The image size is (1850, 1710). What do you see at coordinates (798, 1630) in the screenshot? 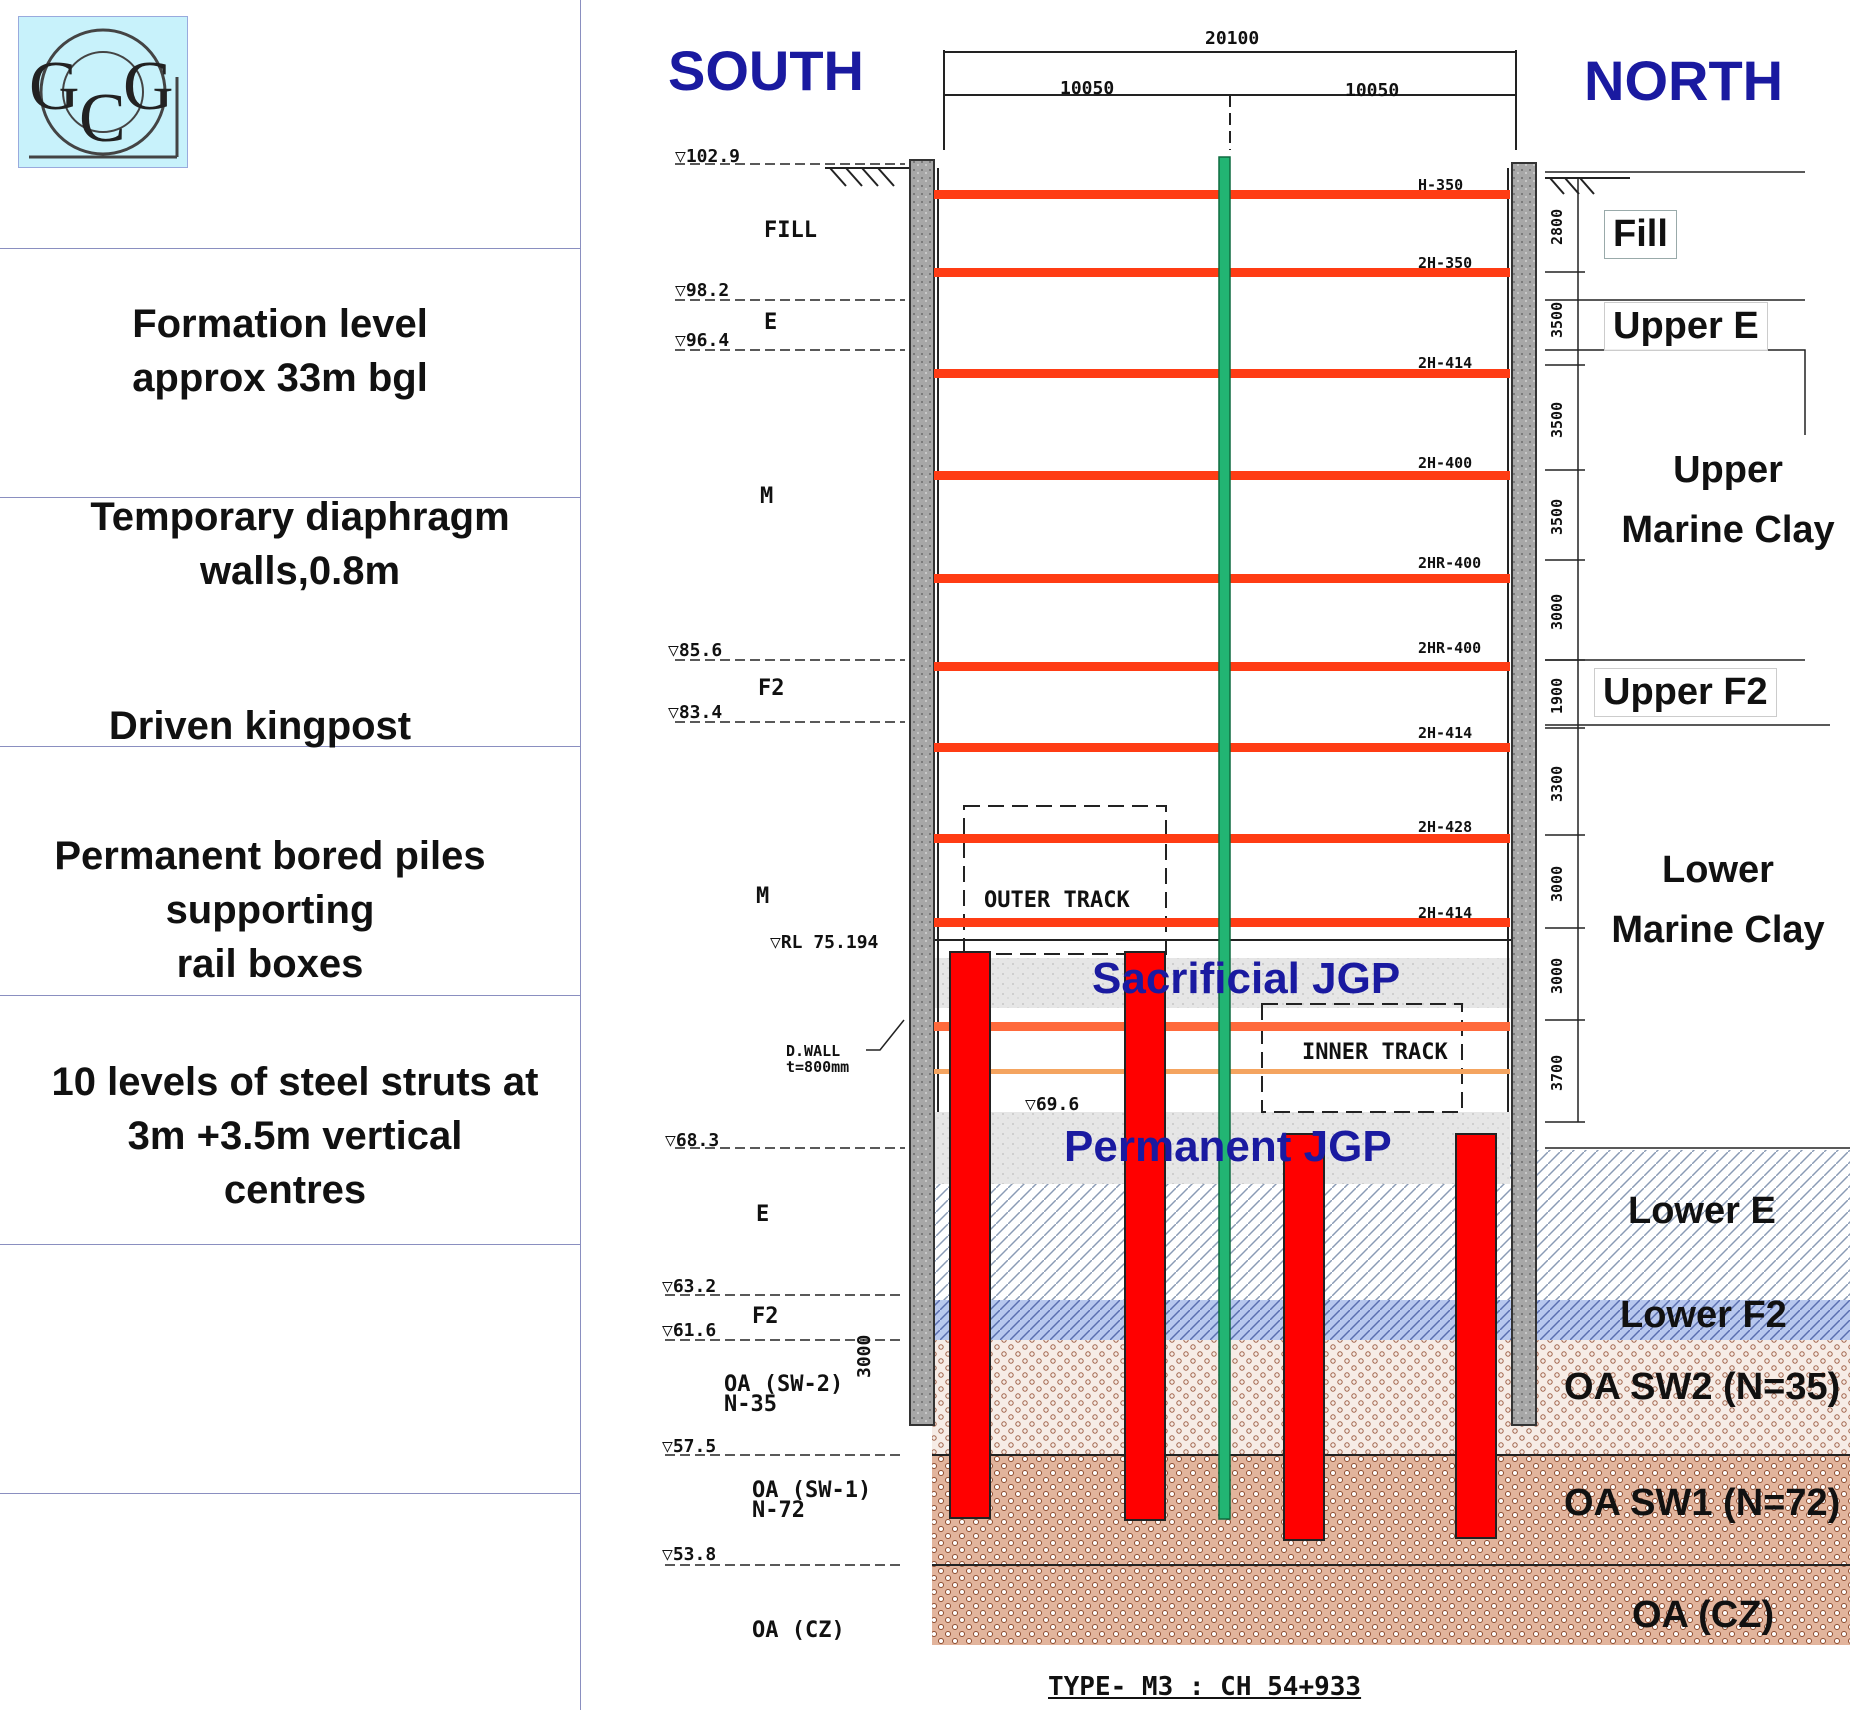
I see `stratum-label: OA (CZ)` at bounding box center [798, 1630].